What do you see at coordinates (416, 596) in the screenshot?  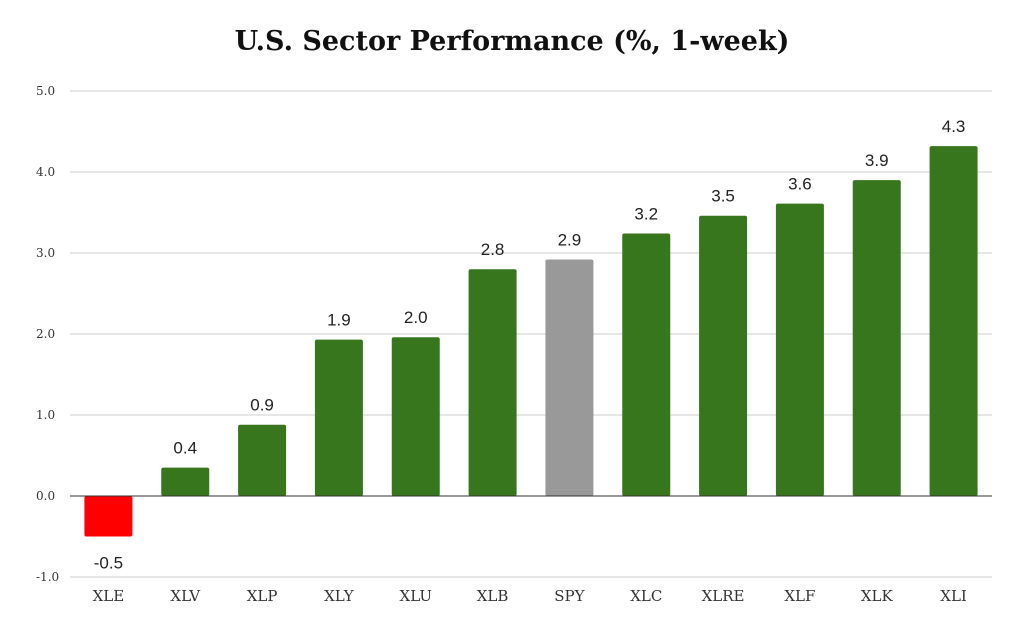 I see `x-tick-label: XLU` at bounding box center [416, 596].